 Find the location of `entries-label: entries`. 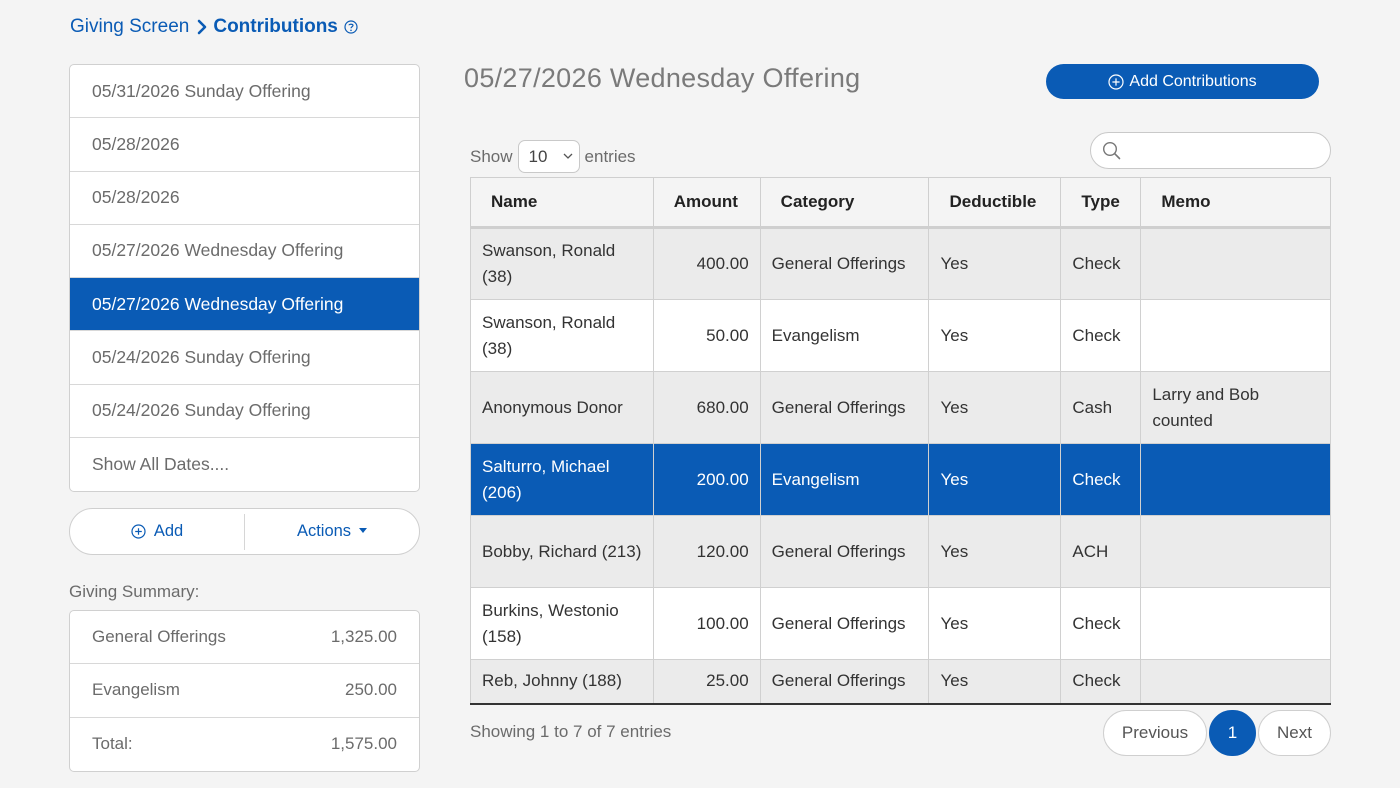

entries-label: entries is located at coordinates (610, 156).